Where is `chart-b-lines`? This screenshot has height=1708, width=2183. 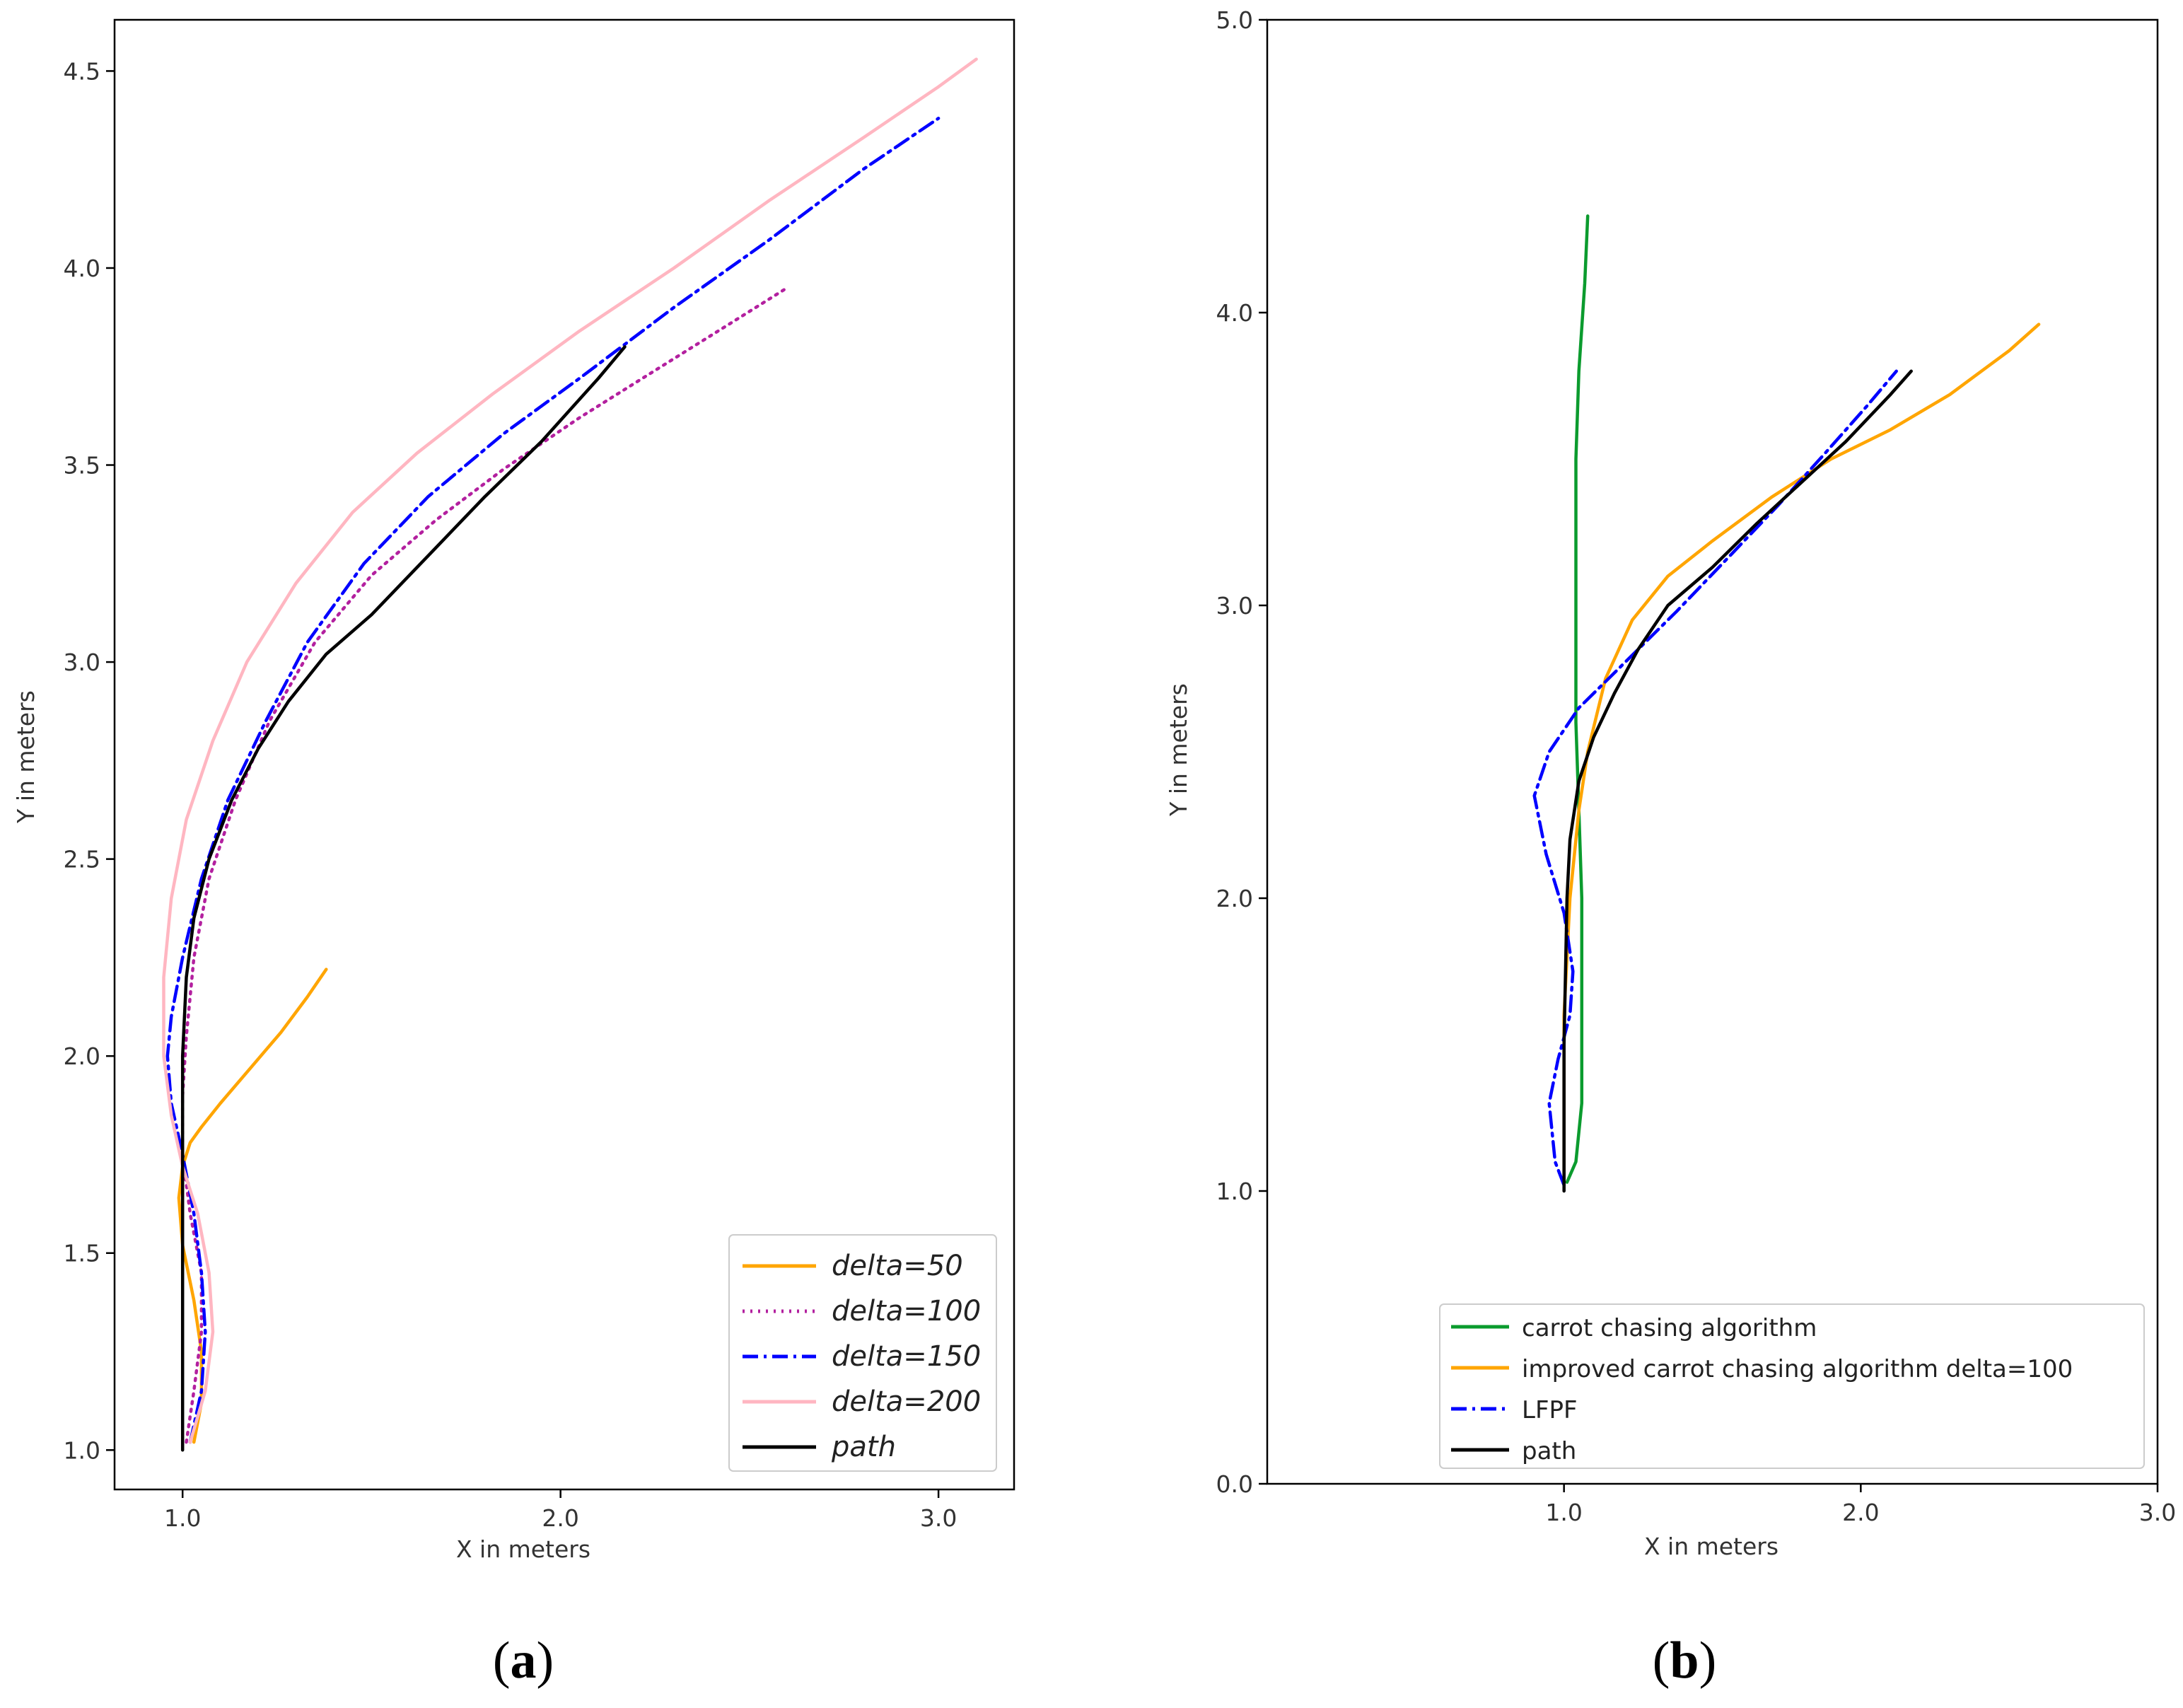
chart-b-lines is located at coordinates (1786, 703).